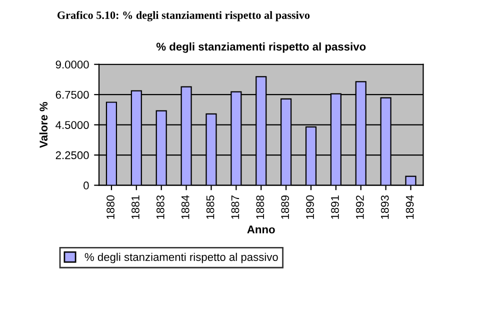  I want to click on x-tick-label: 1889, so click(285, 207).